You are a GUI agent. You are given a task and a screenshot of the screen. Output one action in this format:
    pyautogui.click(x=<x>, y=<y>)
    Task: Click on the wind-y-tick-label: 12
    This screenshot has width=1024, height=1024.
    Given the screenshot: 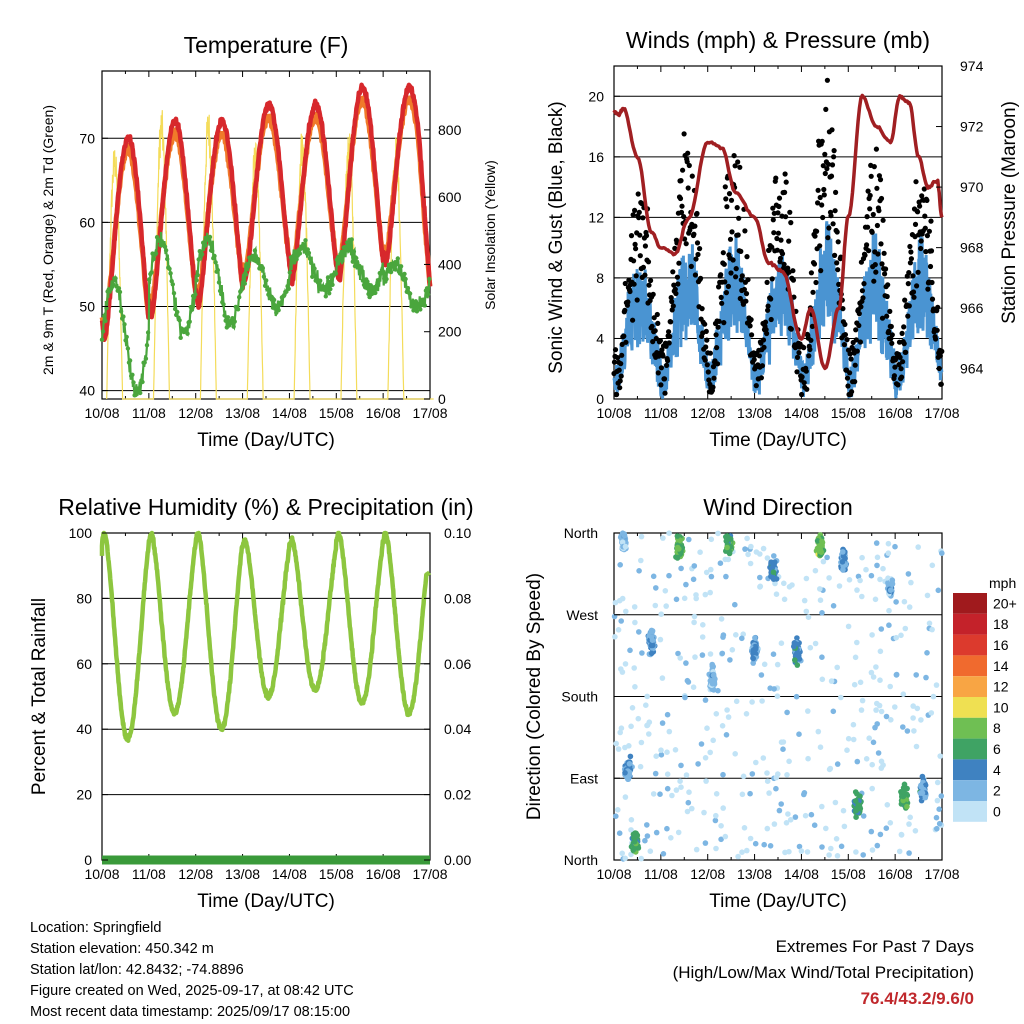 What is the action you would take?
    pyautogui.click(x=596, y=217)
    